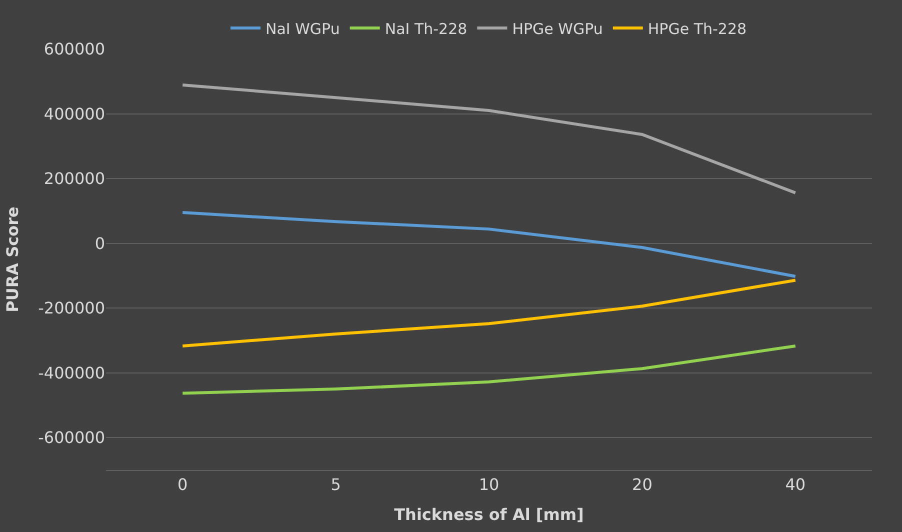  I want to click on x-tick-label: 40, so click(795, 484).